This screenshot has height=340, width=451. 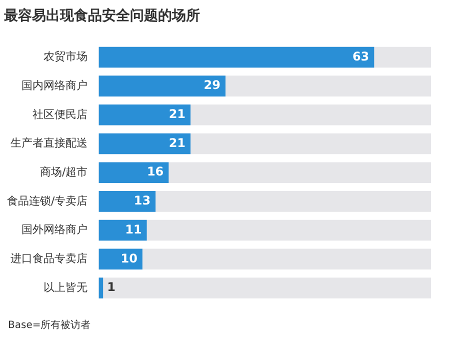 I want to click on y-tick-label: 国内网络商户, so click(x=55, y=85).